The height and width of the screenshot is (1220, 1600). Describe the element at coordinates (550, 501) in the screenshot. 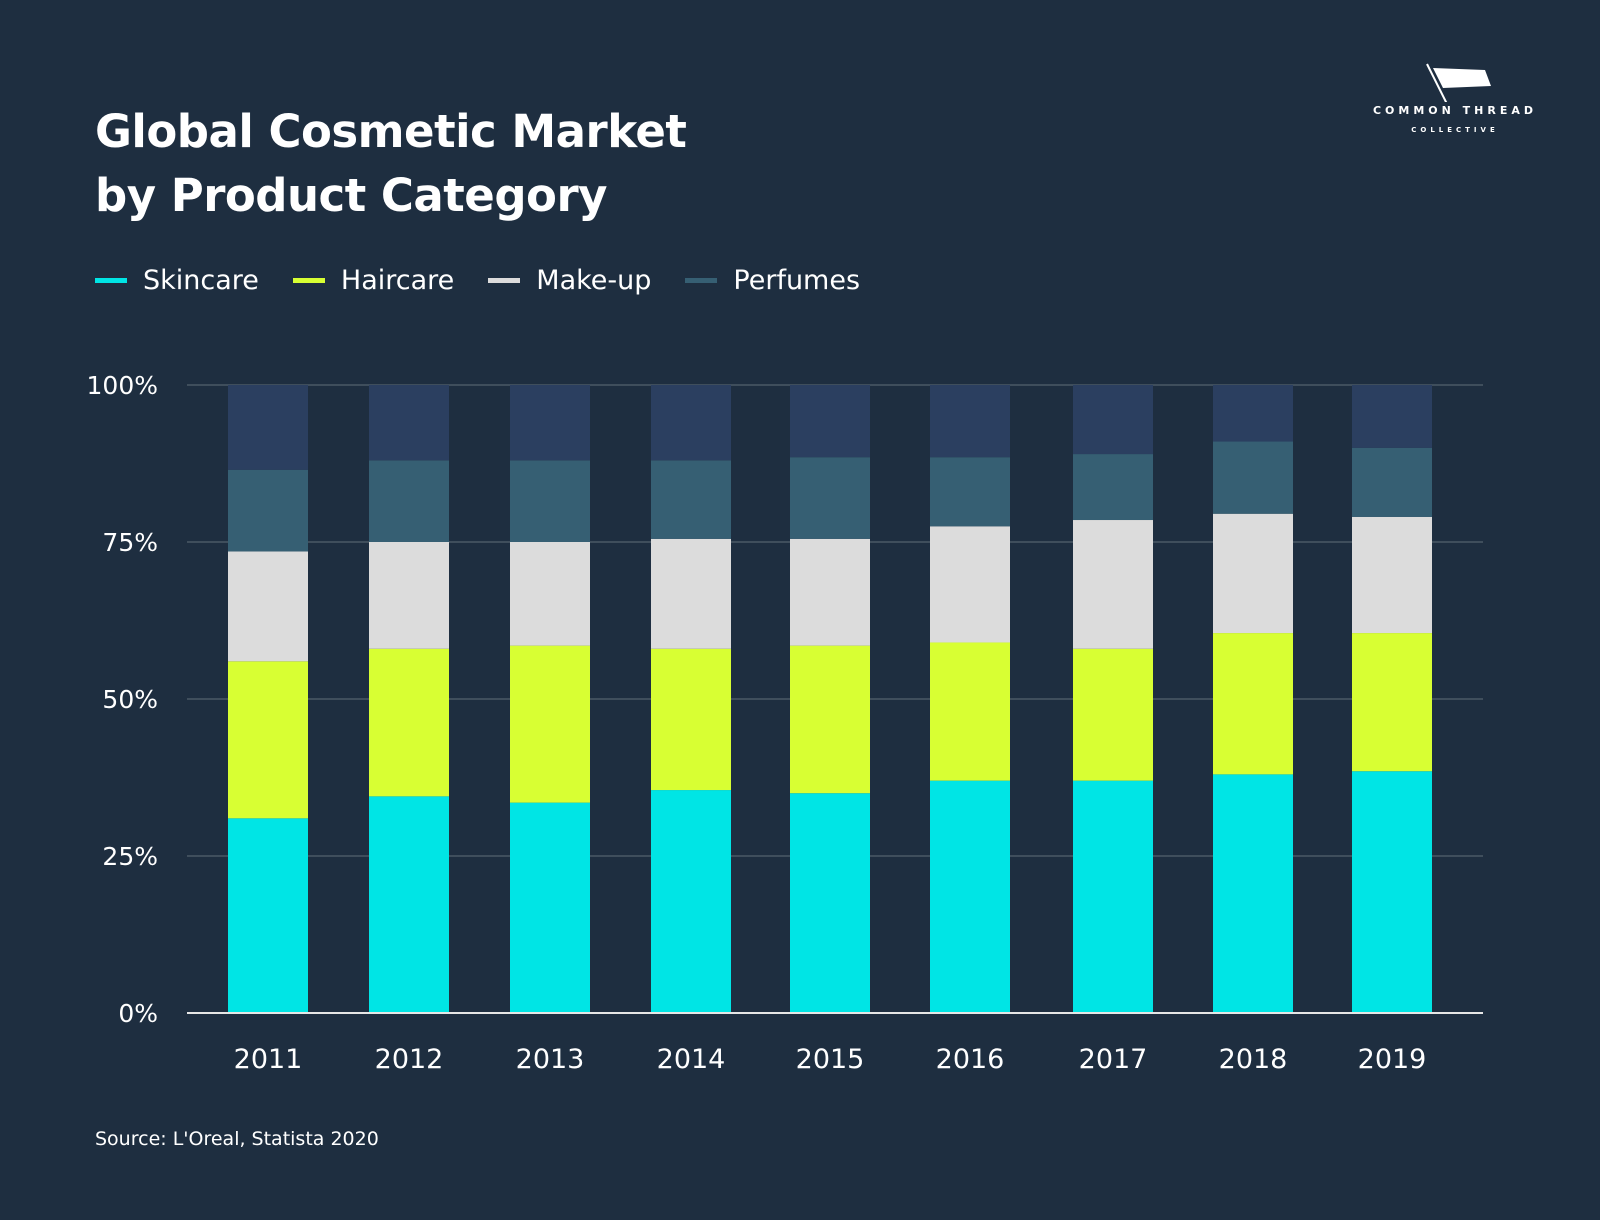

I see `bar-perfumes-2013` at that location.